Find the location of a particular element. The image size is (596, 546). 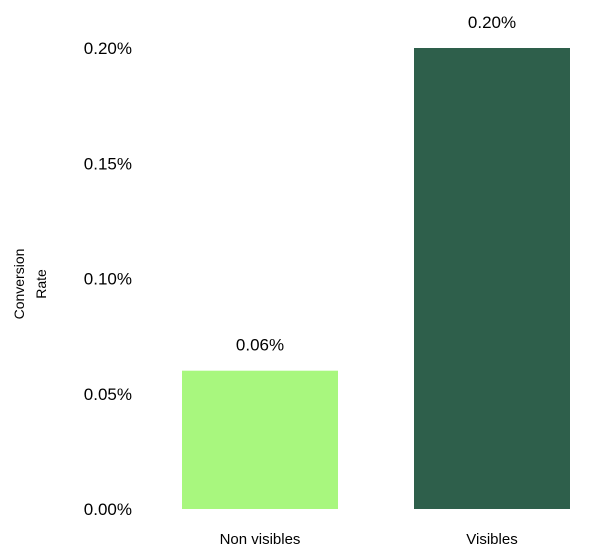

data-label-0: 0.06% is located at coordinates (260, 345).